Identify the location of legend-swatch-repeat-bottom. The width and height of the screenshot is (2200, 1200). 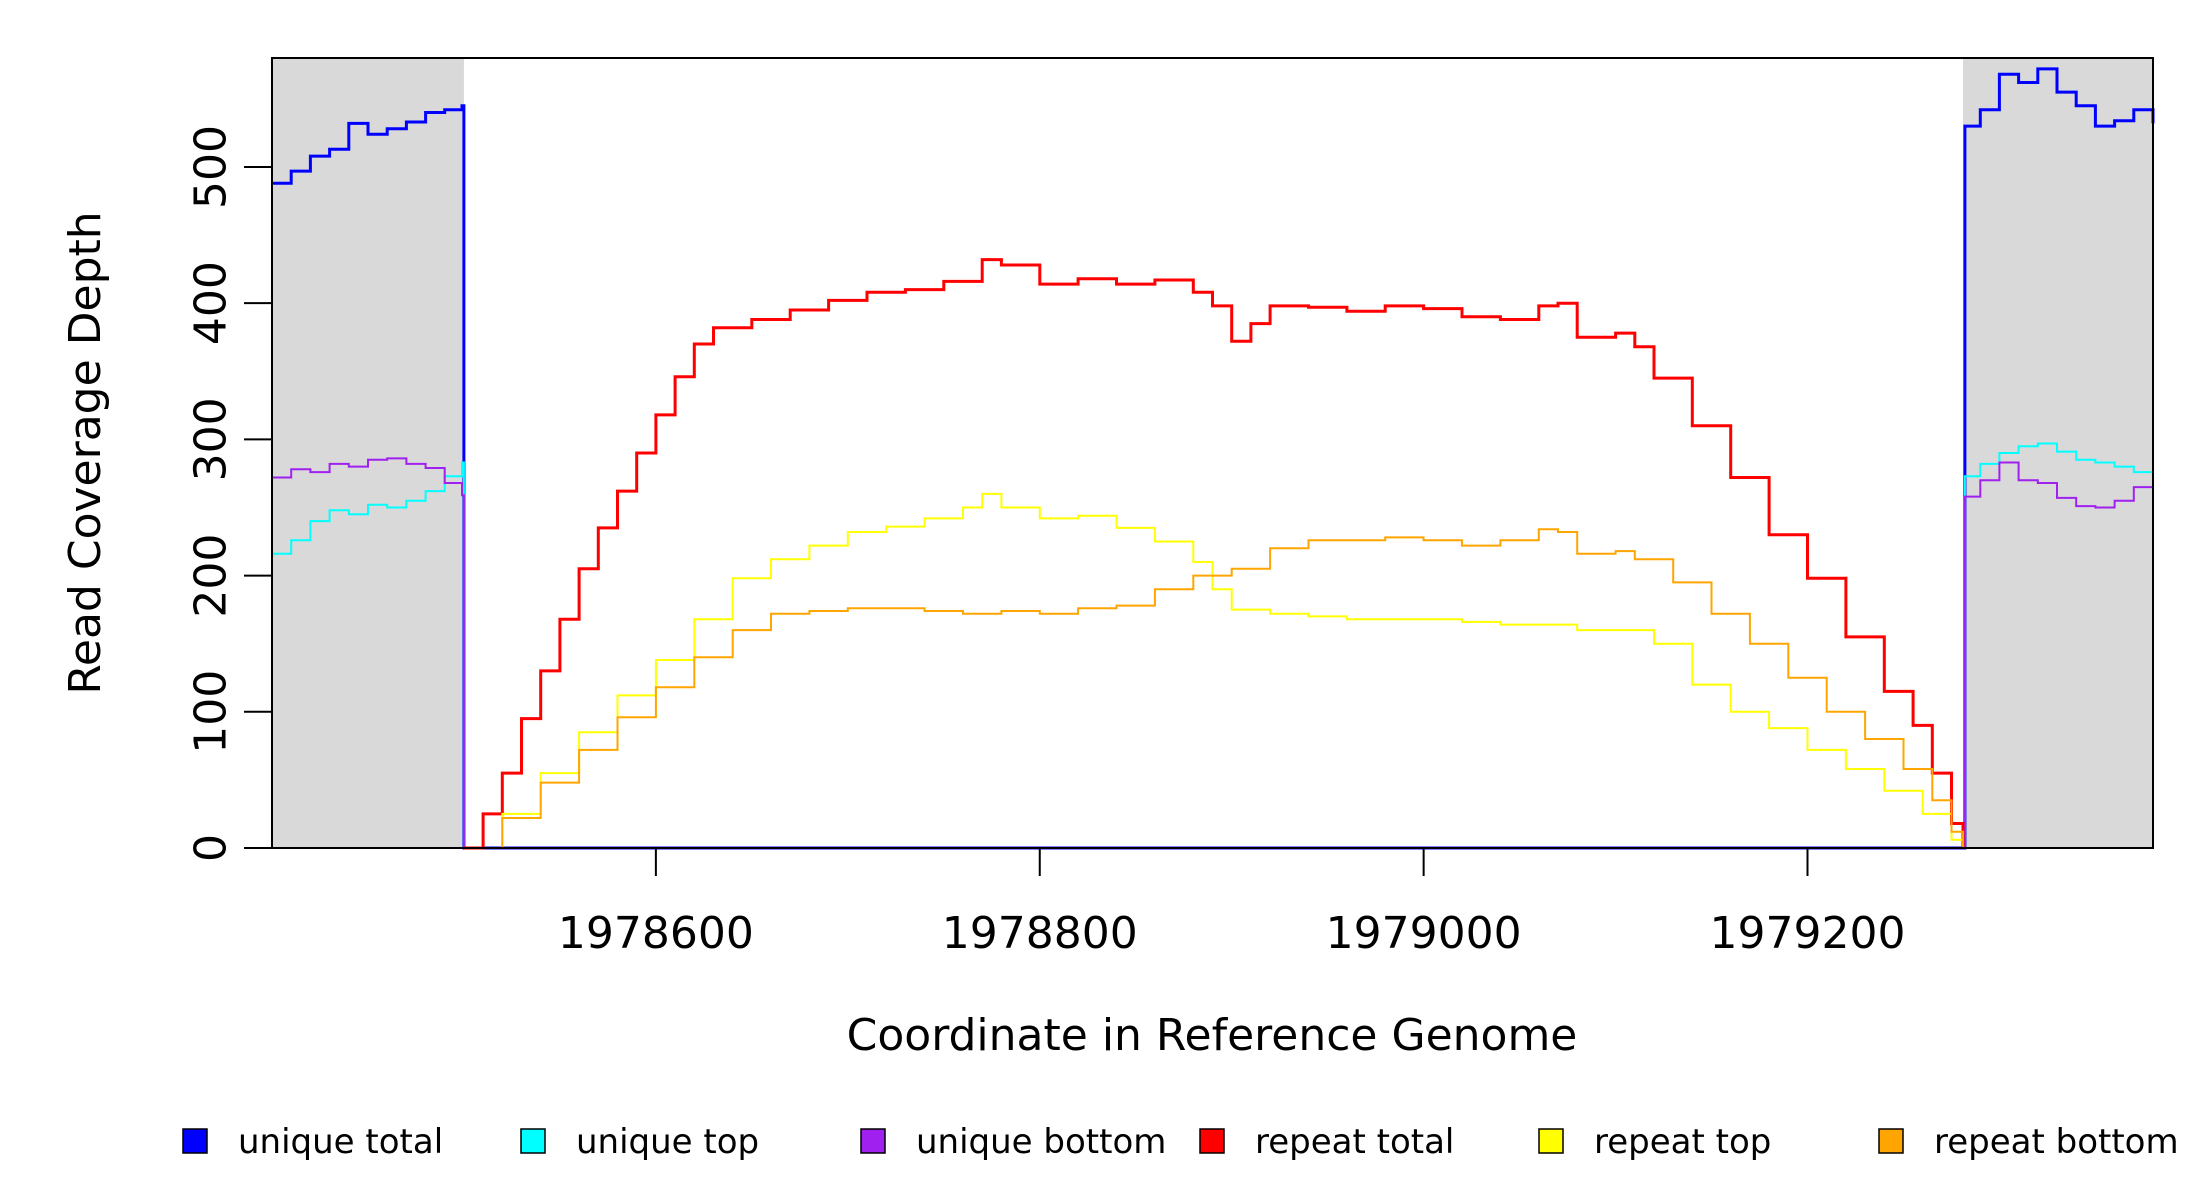
(1891, 1141).